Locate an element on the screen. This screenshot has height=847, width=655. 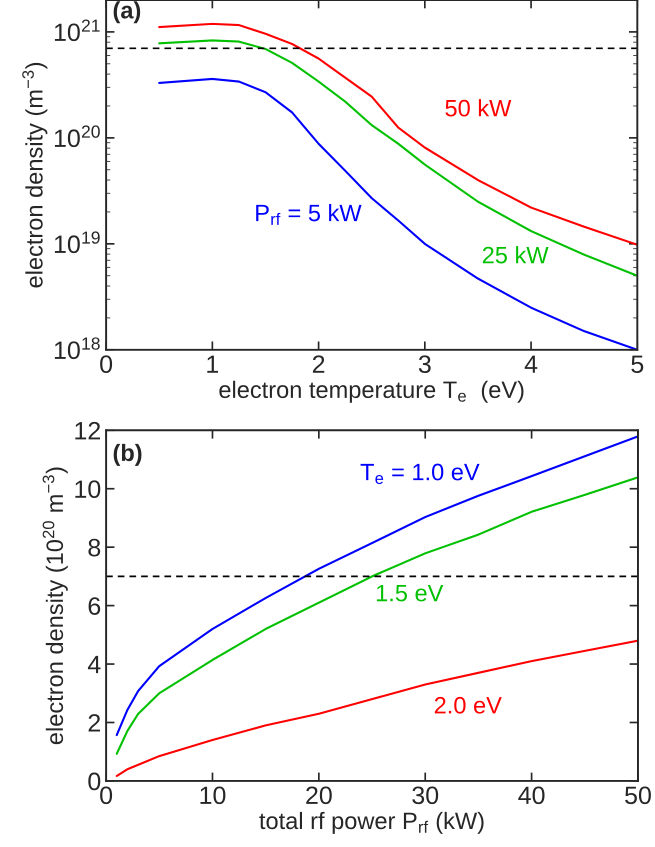
x-tick-label: 2 is located at coordinates (318, 364).